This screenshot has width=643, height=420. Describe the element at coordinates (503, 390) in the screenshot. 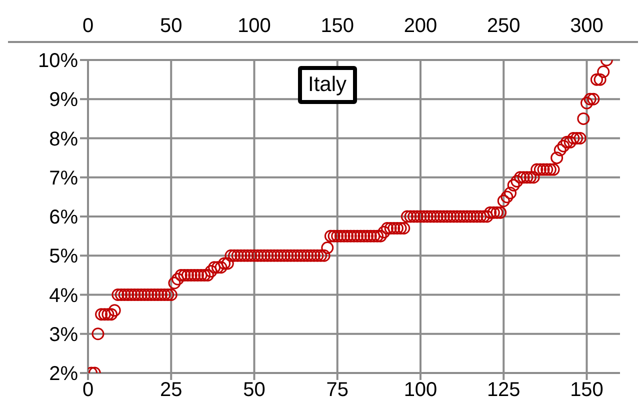

I see `x-tick-label: 125` at that location.